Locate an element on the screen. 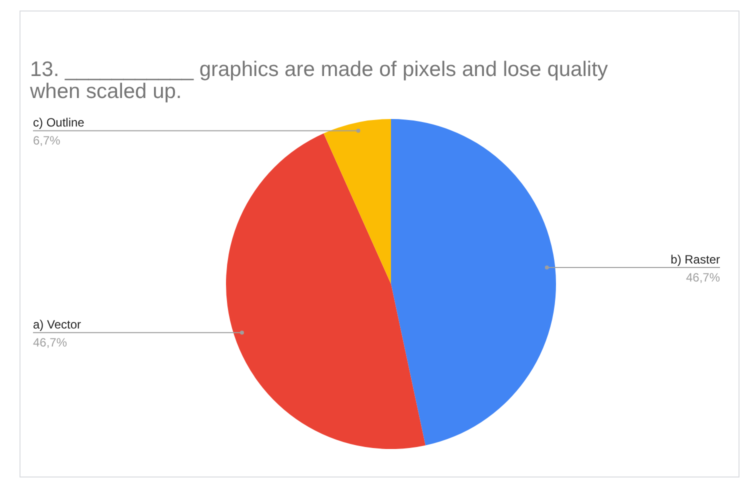 The height and width of the screenshot is (480, 743). slice-label: c) Outline is located at coordinates (59, 123).